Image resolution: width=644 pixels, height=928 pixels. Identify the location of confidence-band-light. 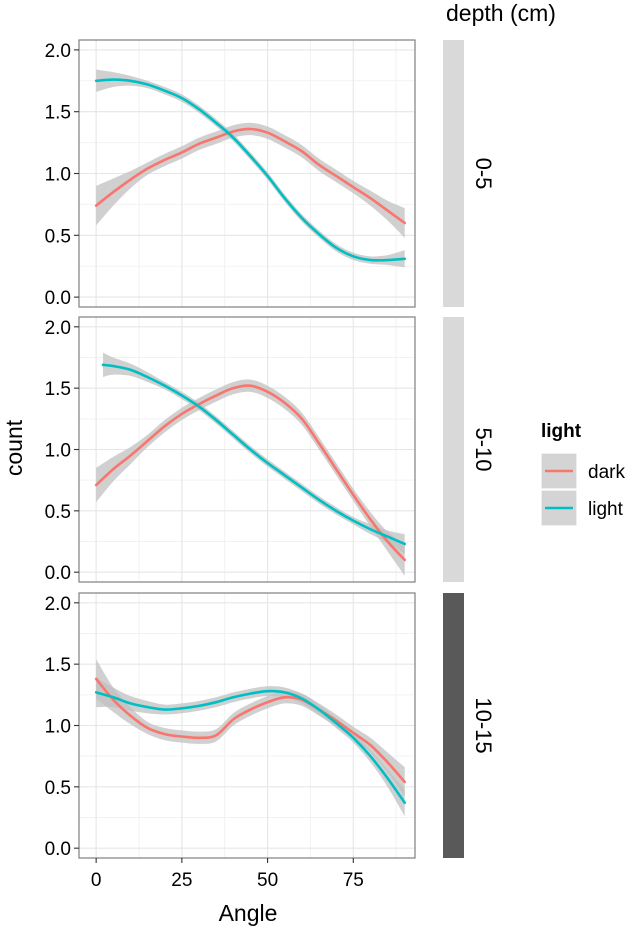
(250, 747).